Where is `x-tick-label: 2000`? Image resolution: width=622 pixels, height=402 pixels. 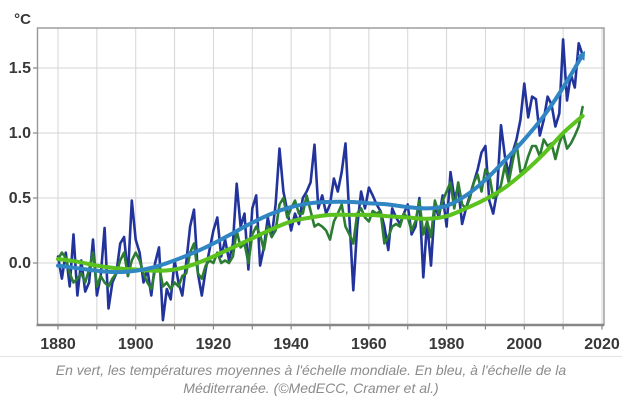 x-tick-label: 2000 is located at coordinates (524, 344).